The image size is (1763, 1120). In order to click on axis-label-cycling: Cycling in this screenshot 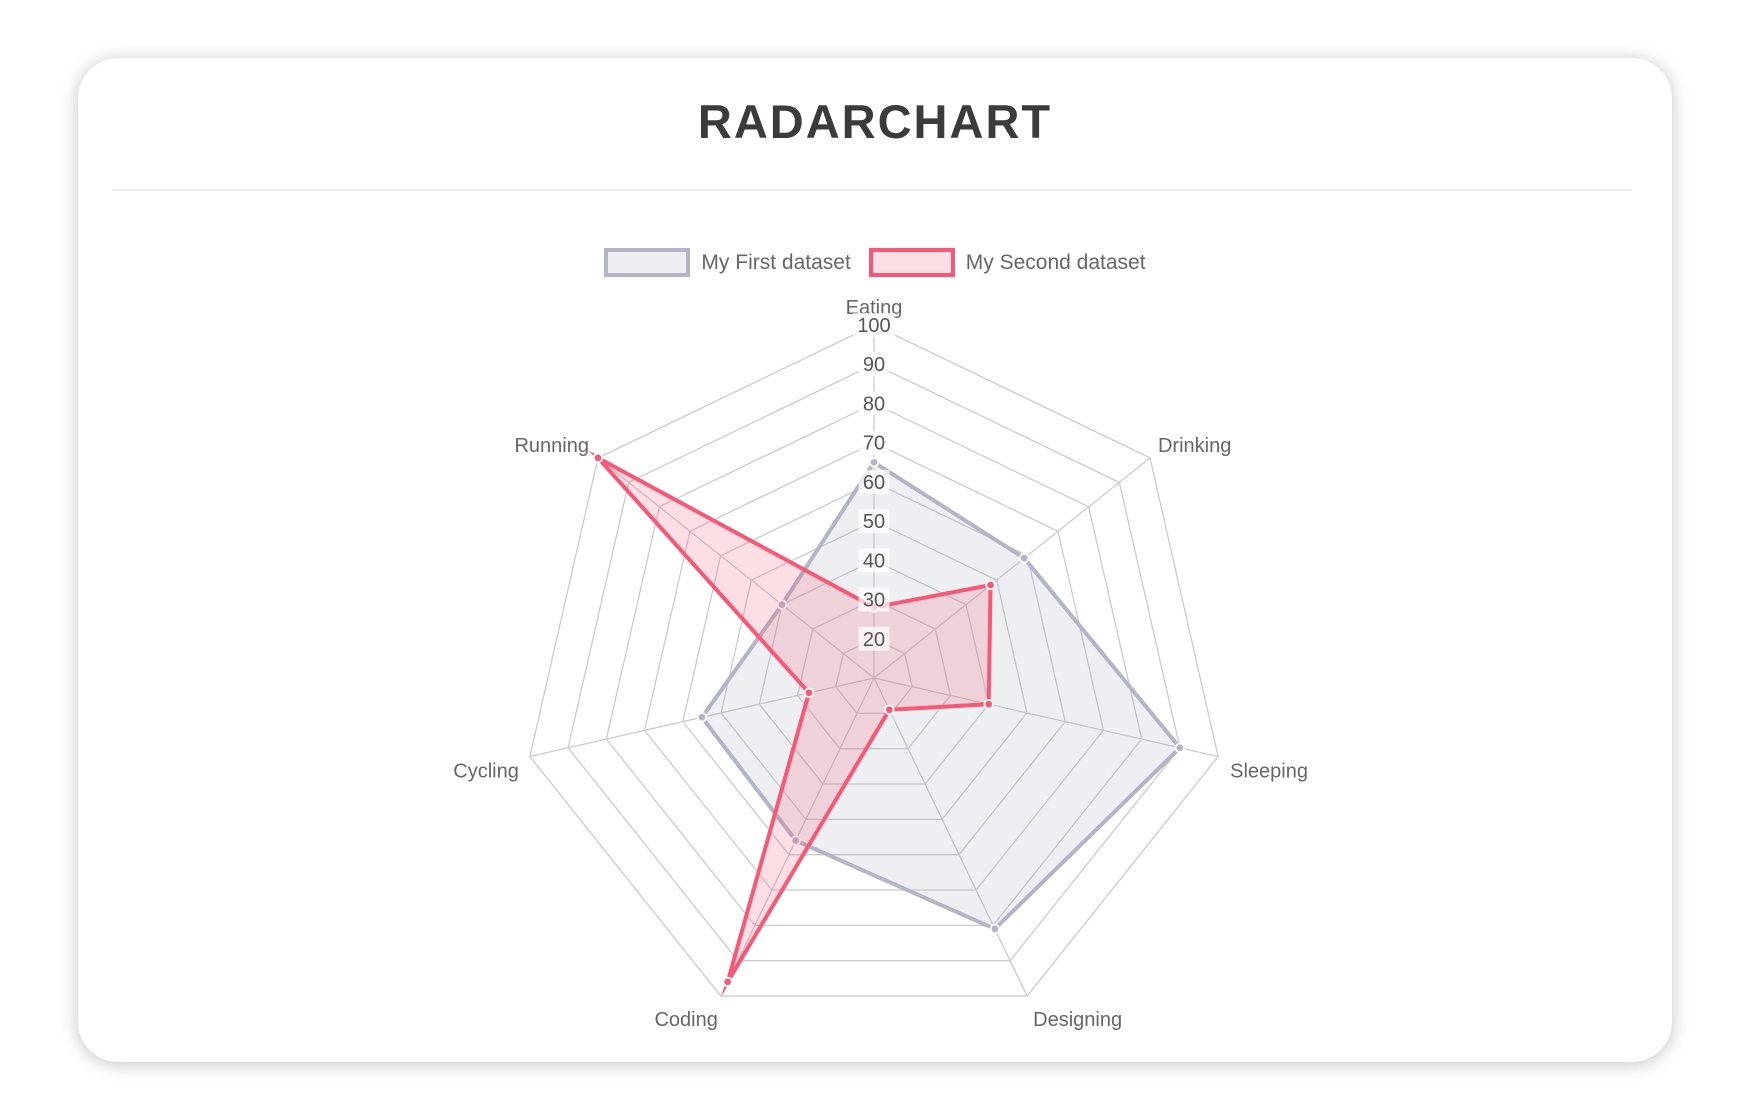, I will do `click(486, 772)`.